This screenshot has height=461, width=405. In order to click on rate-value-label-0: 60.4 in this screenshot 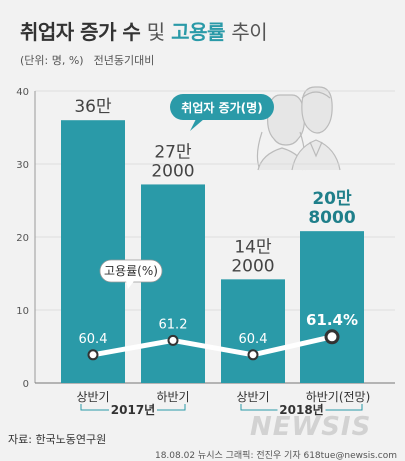, I will do `click(93, 339)`.